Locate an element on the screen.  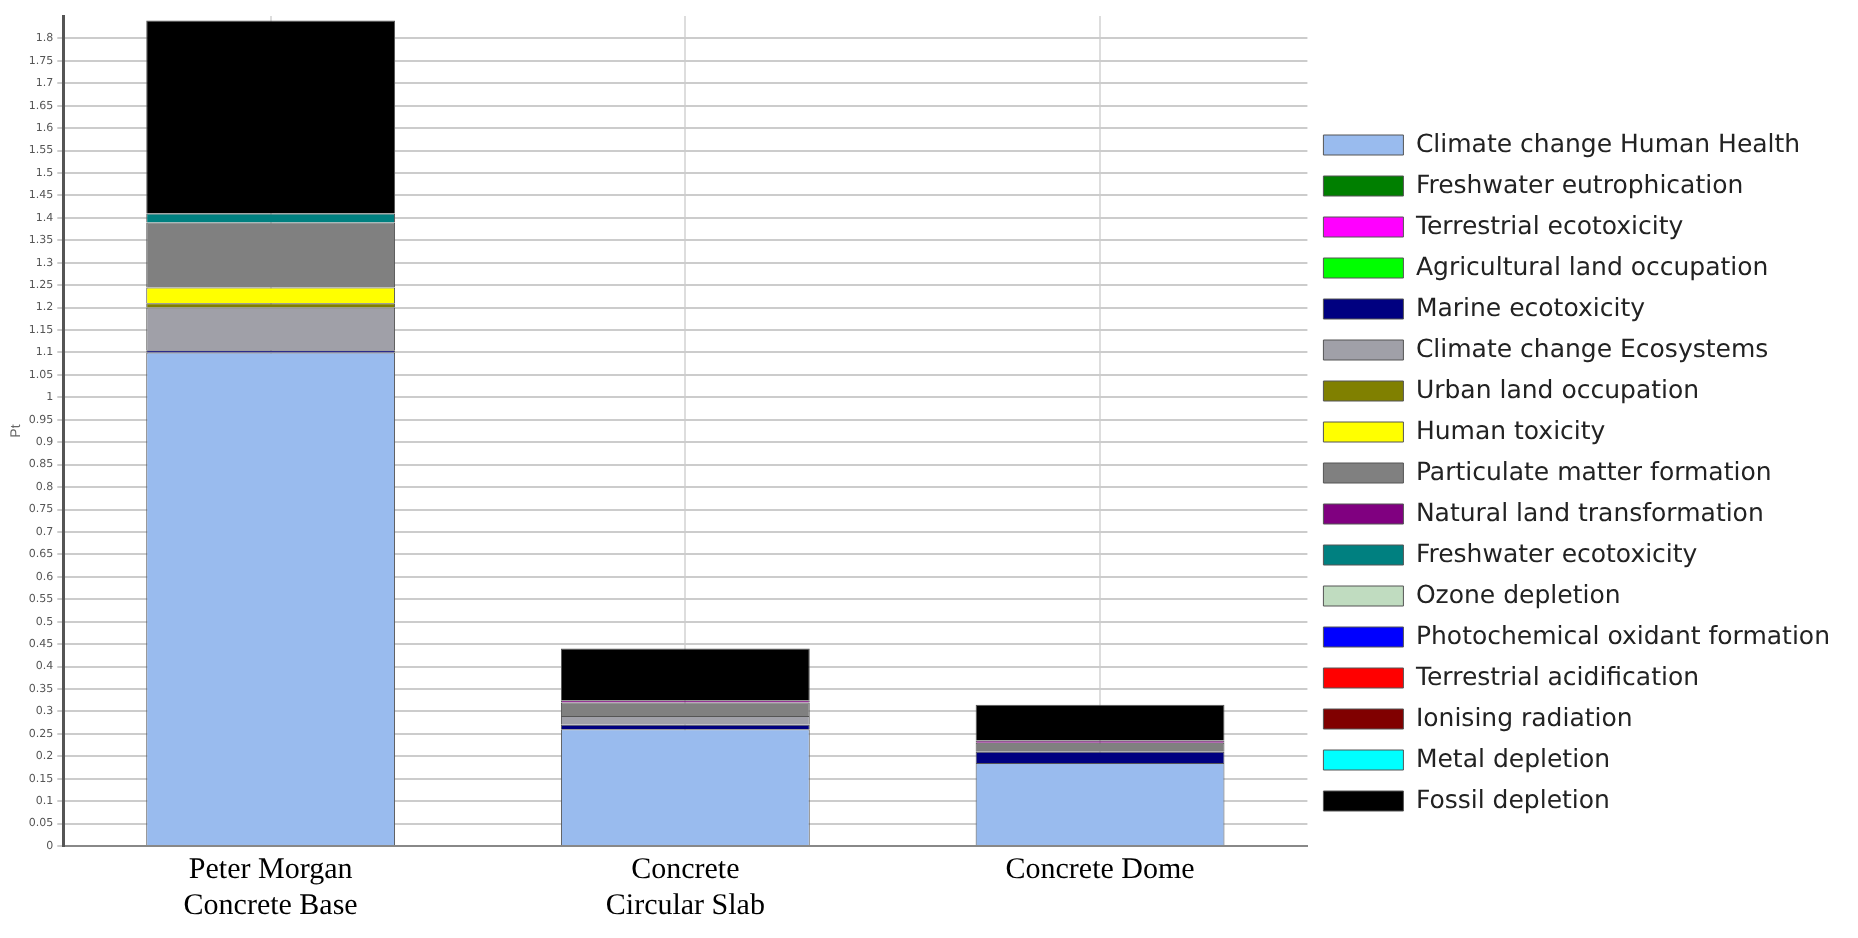
x-tick-label: Concrete Circular Slab is located at coordinates (685, 887).